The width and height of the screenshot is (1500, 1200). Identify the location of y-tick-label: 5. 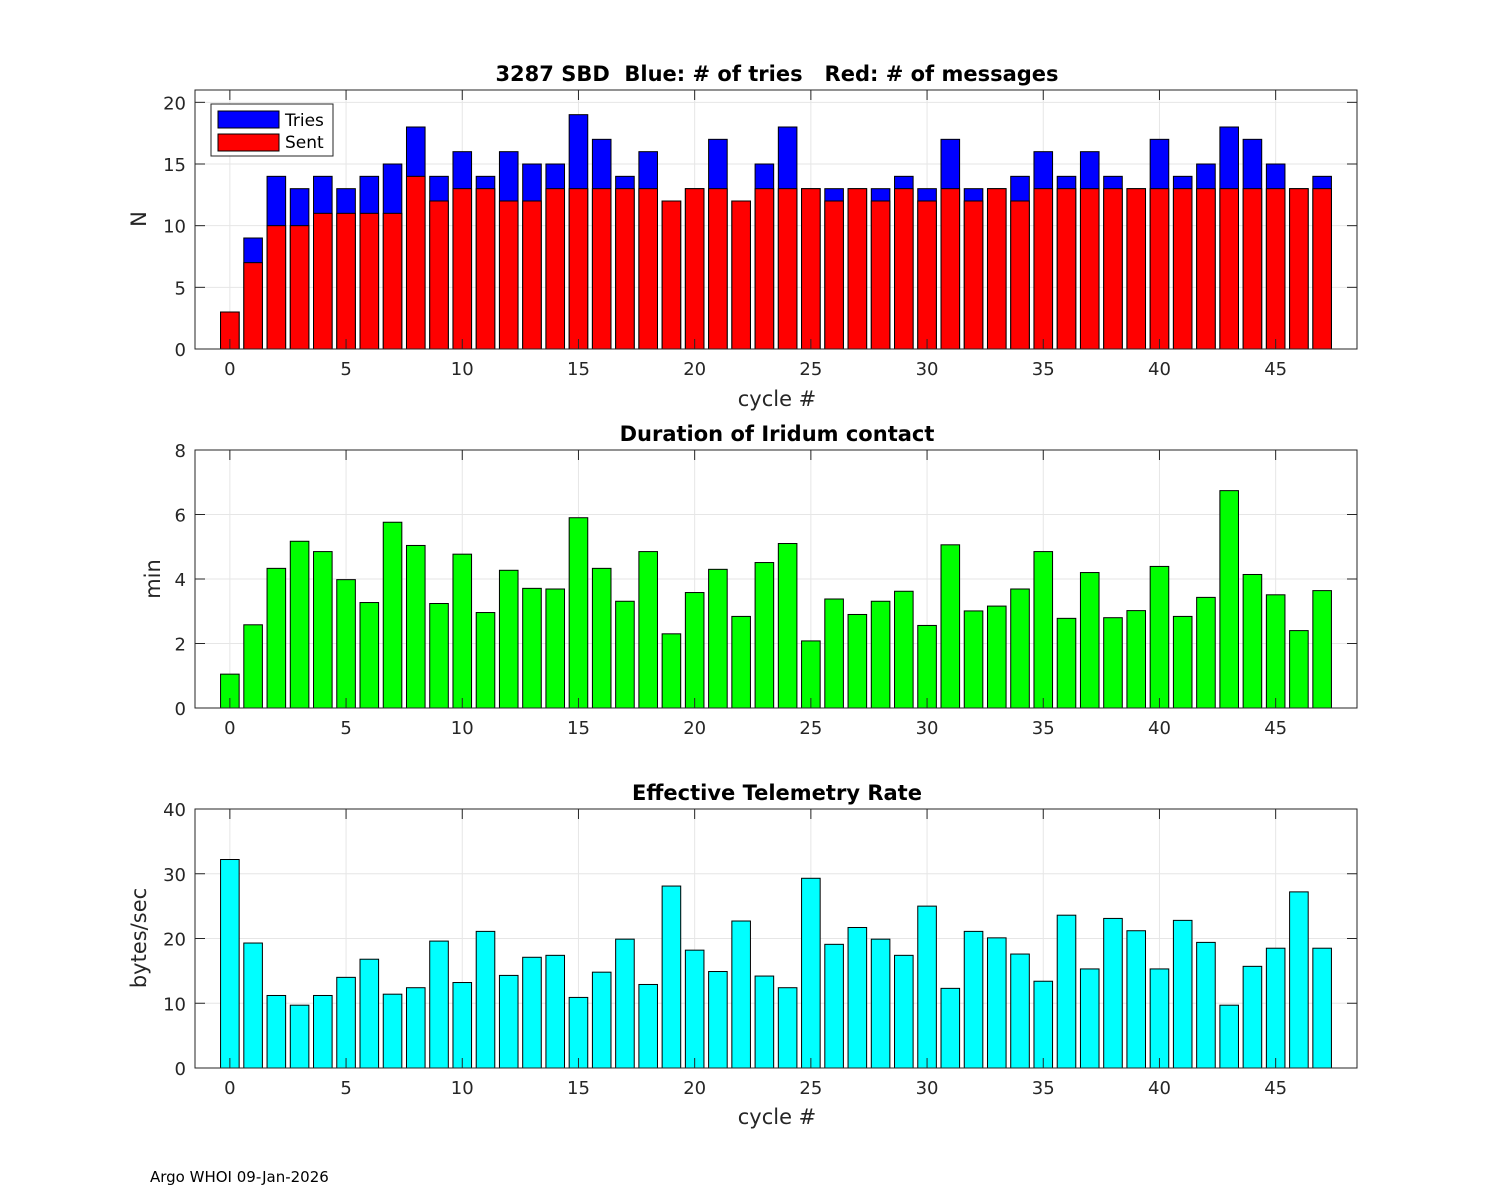
(180, 288).